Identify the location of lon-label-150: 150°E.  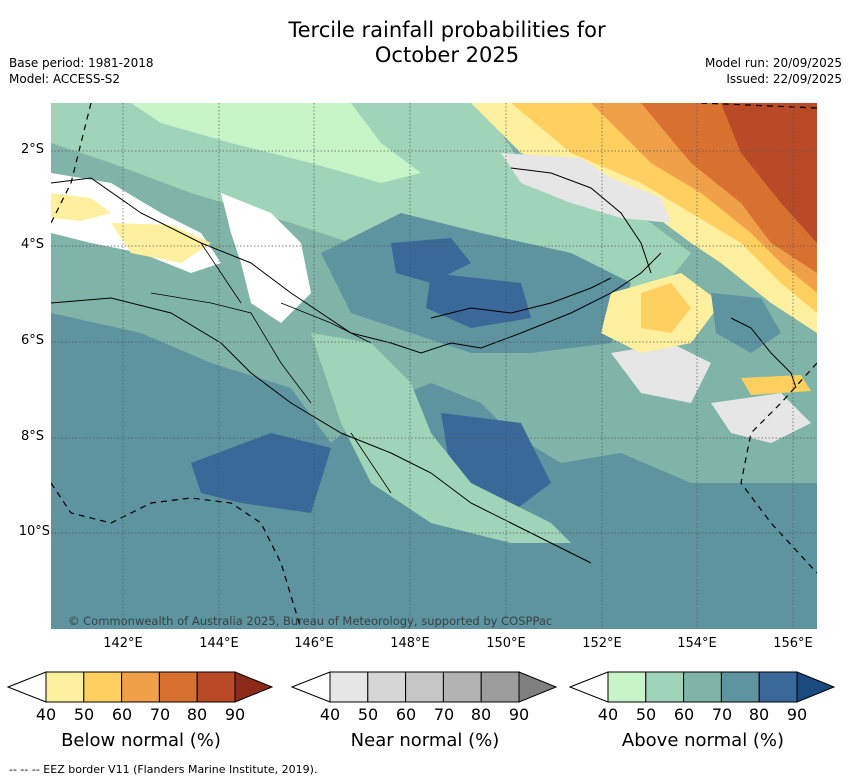
(506, 643).